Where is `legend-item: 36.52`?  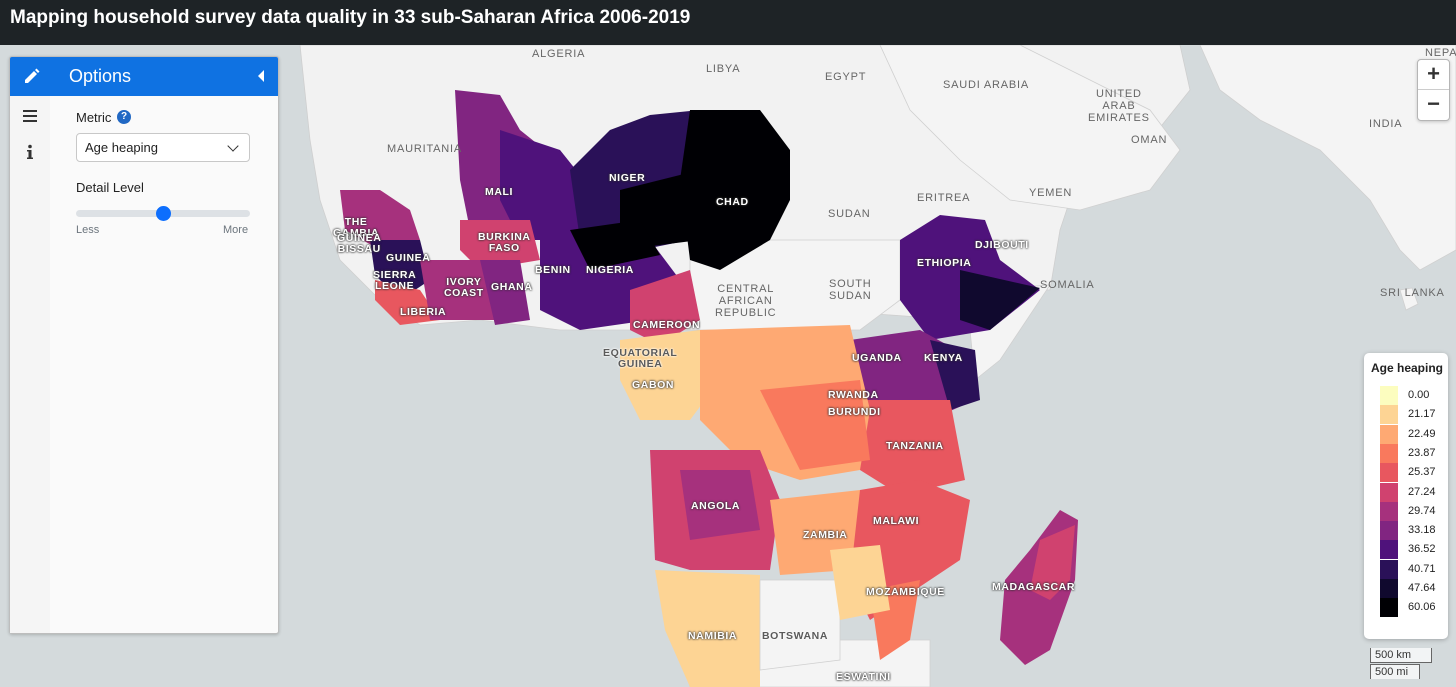
legend-item: 36.52 is located at coordinates (1414, 550).